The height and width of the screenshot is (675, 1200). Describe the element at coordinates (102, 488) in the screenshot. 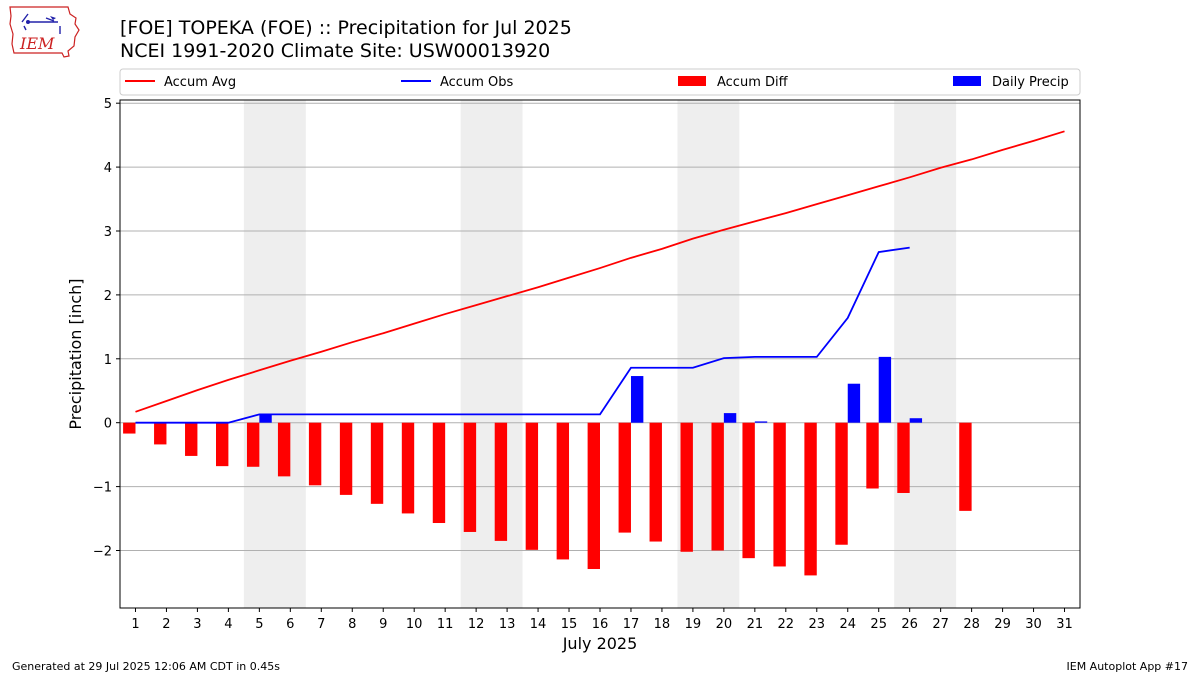

I see `y-tick-label: −1` at that location.